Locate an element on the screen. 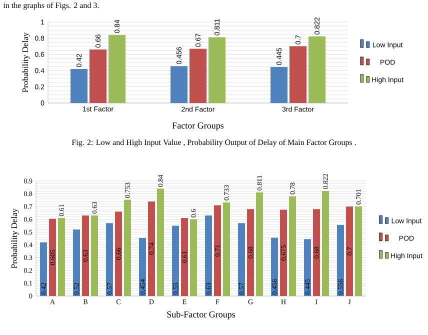  x-axis-title: Factor Groups is located at coordinates (198, 126).